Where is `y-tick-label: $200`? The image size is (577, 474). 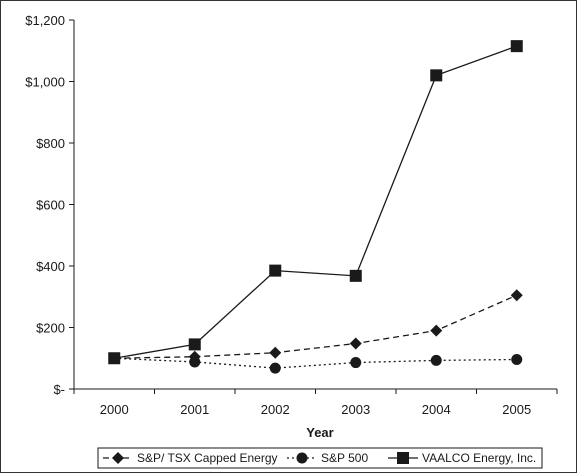 y-tick-label: $200 is located at coordinates (50, 328).